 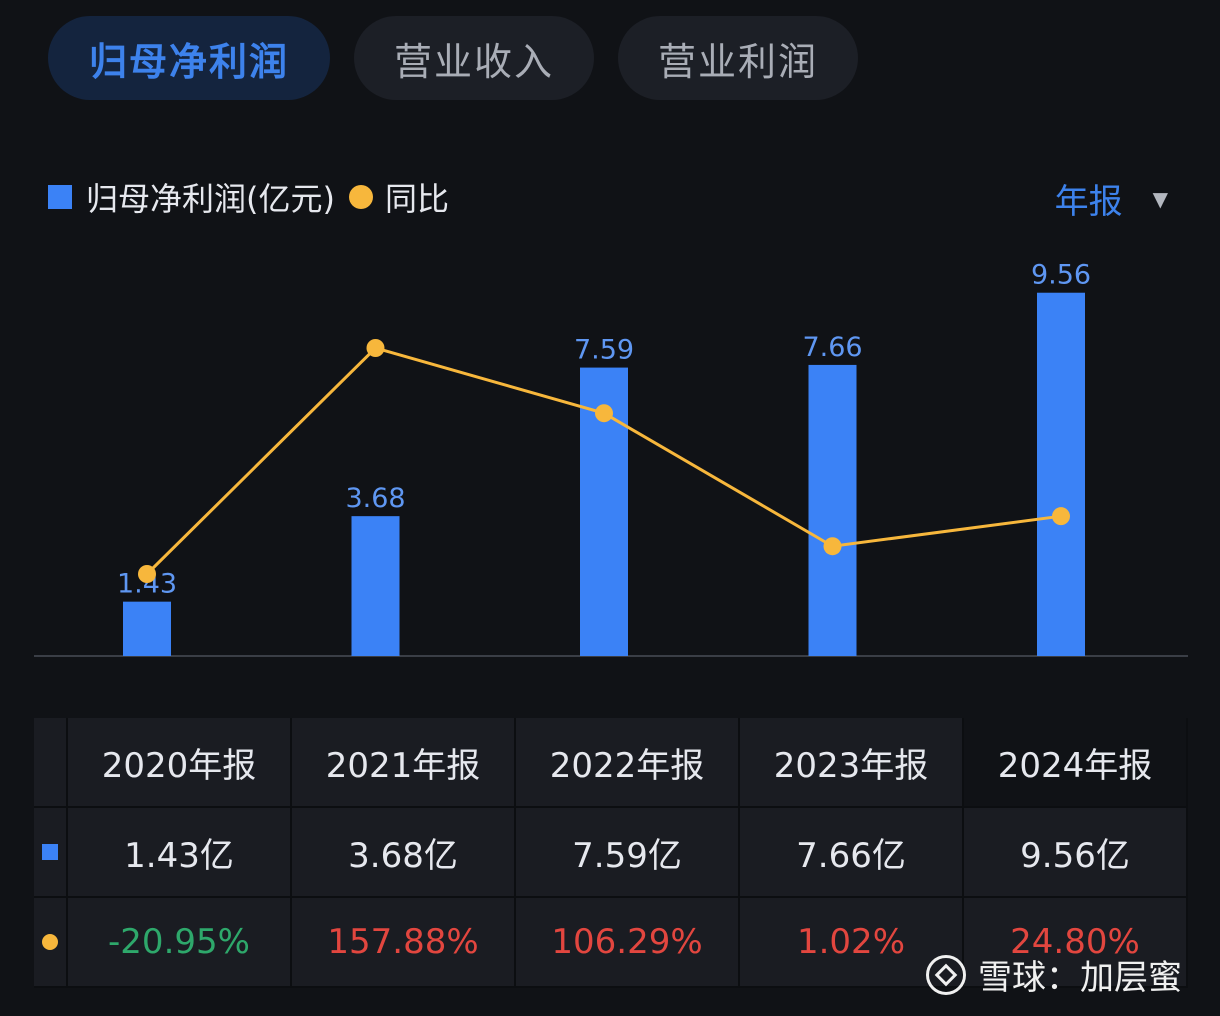 I want to click on table-header-cell: 2021年报, so click(x=404, y=763).